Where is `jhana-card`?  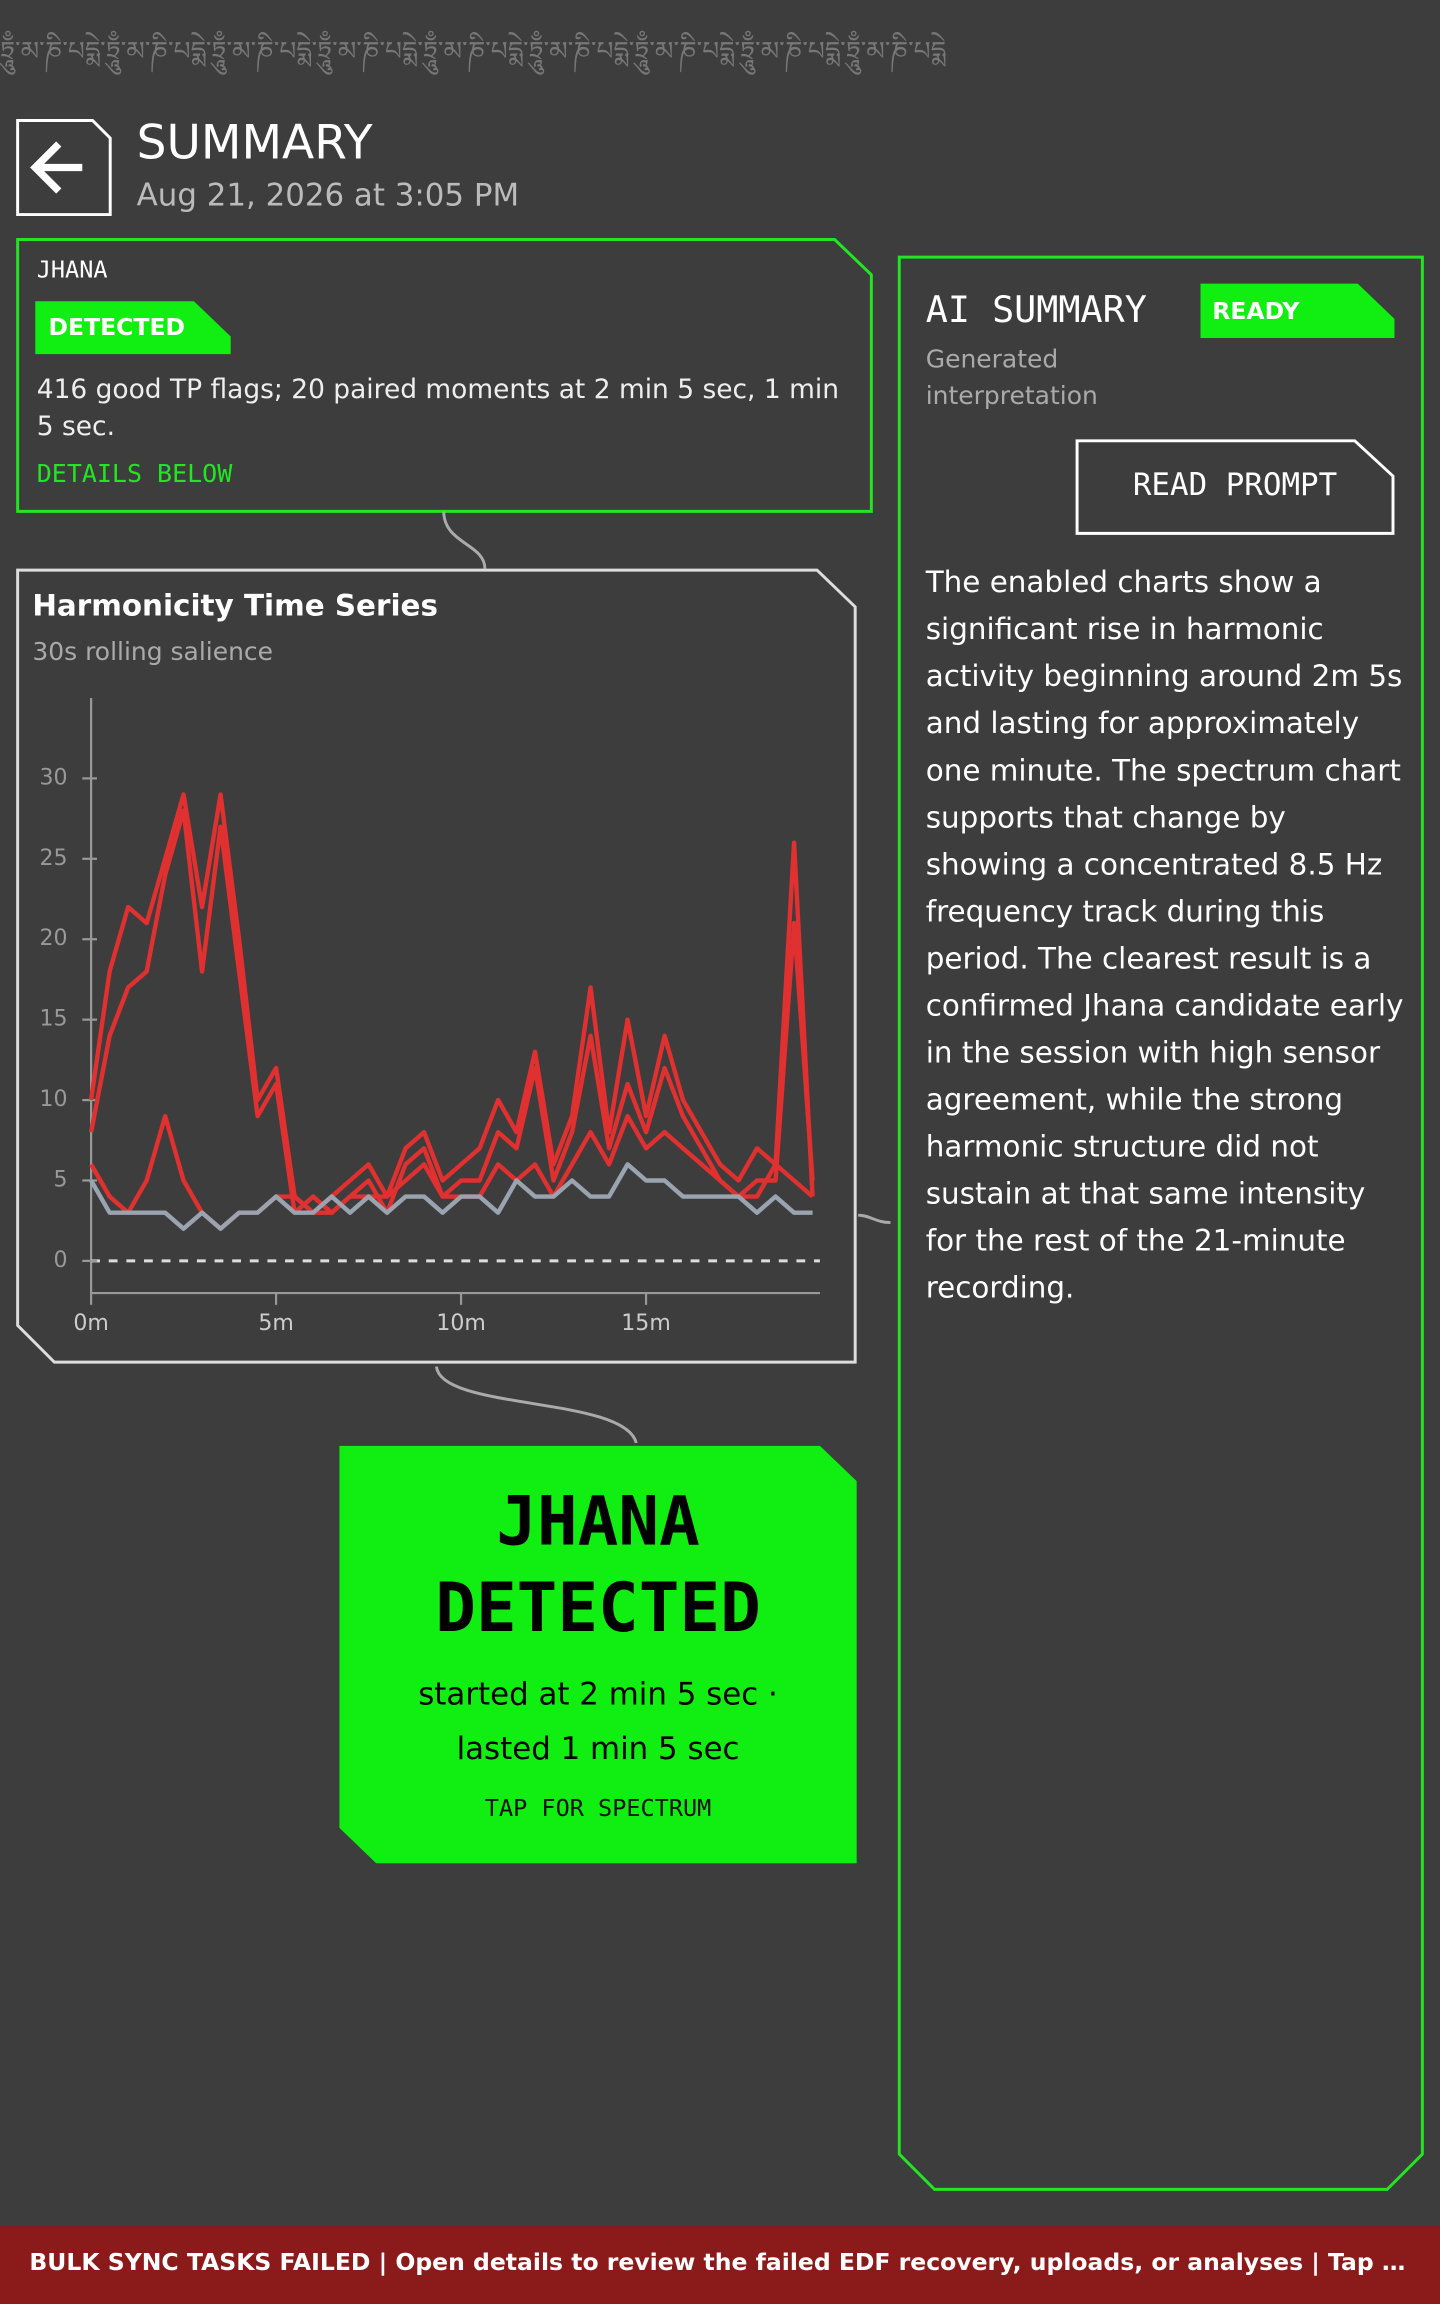
jhana-card is located at coordinates (444, 375).